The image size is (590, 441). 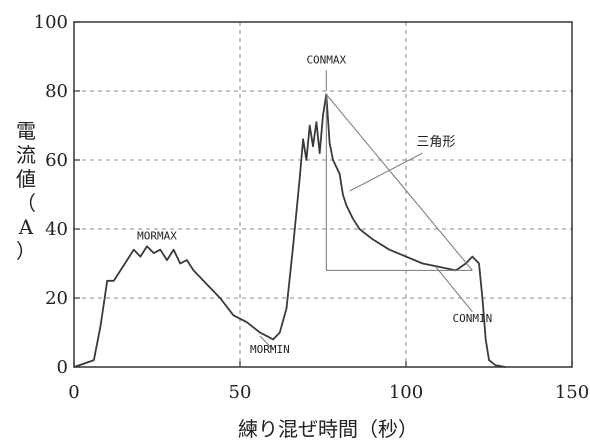 I want to click on y-axis-title: 電流値（ A）, so click(x=26, y=191).